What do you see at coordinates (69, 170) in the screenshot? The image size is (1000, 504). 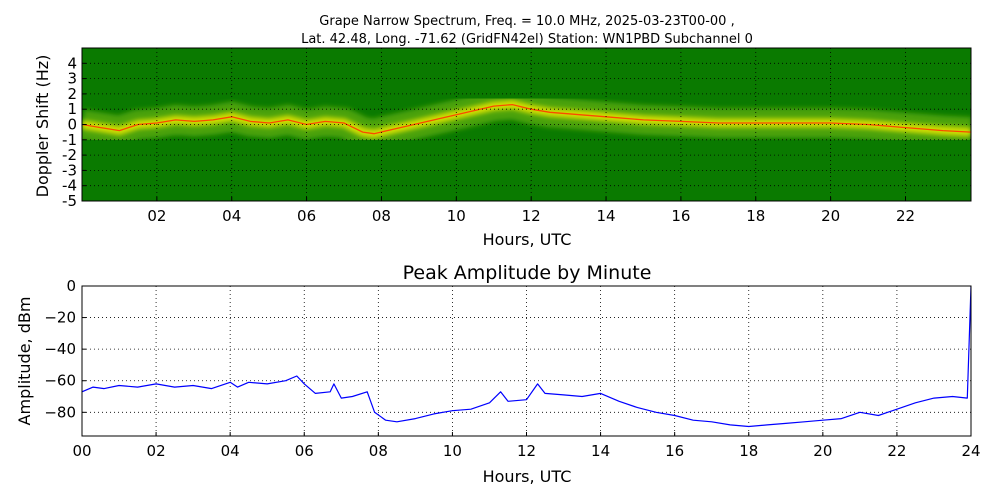 I see `spectrogram-y-tick-label: -3` at bounding box center [69, 170].